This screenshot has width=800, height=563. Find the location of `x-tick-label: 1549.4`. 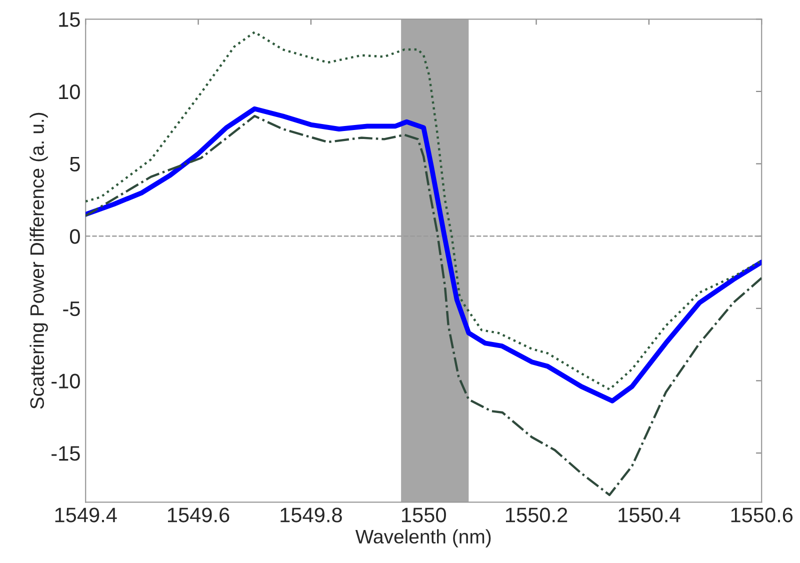

x-tick-label: 1549.4 is located at coordinates (86, 515).